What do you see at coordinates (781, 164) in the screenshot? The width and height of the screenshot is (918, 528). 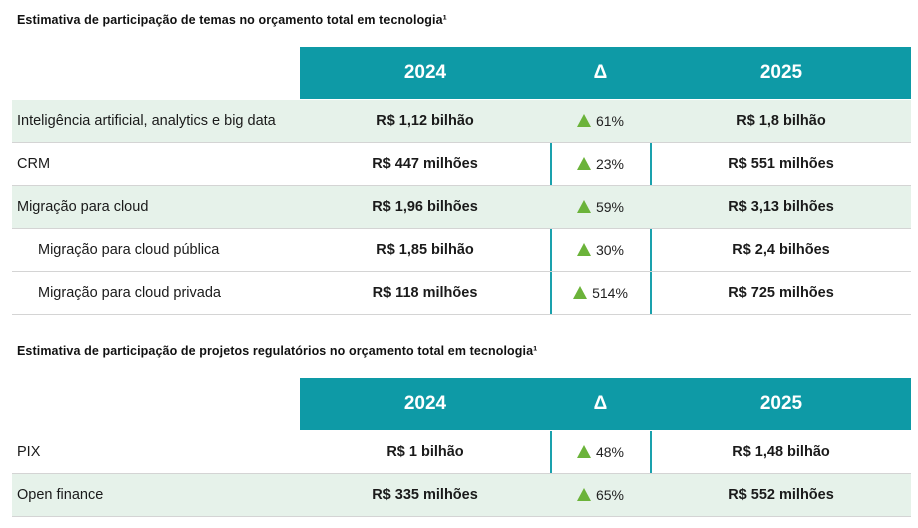 I see `value-2025: R$ 551 milhões` at bounding box center [781, 164].